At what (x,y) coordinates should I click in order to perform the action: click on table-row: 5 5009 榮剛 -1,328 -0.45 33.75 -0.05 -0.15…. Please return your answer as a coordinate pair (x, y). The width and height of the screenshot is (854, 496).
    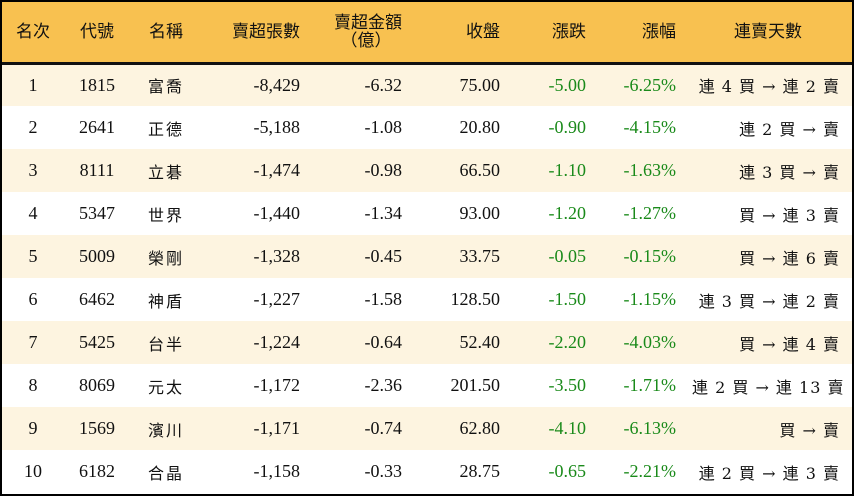
    Looking at the image, I should click on (427, 256).